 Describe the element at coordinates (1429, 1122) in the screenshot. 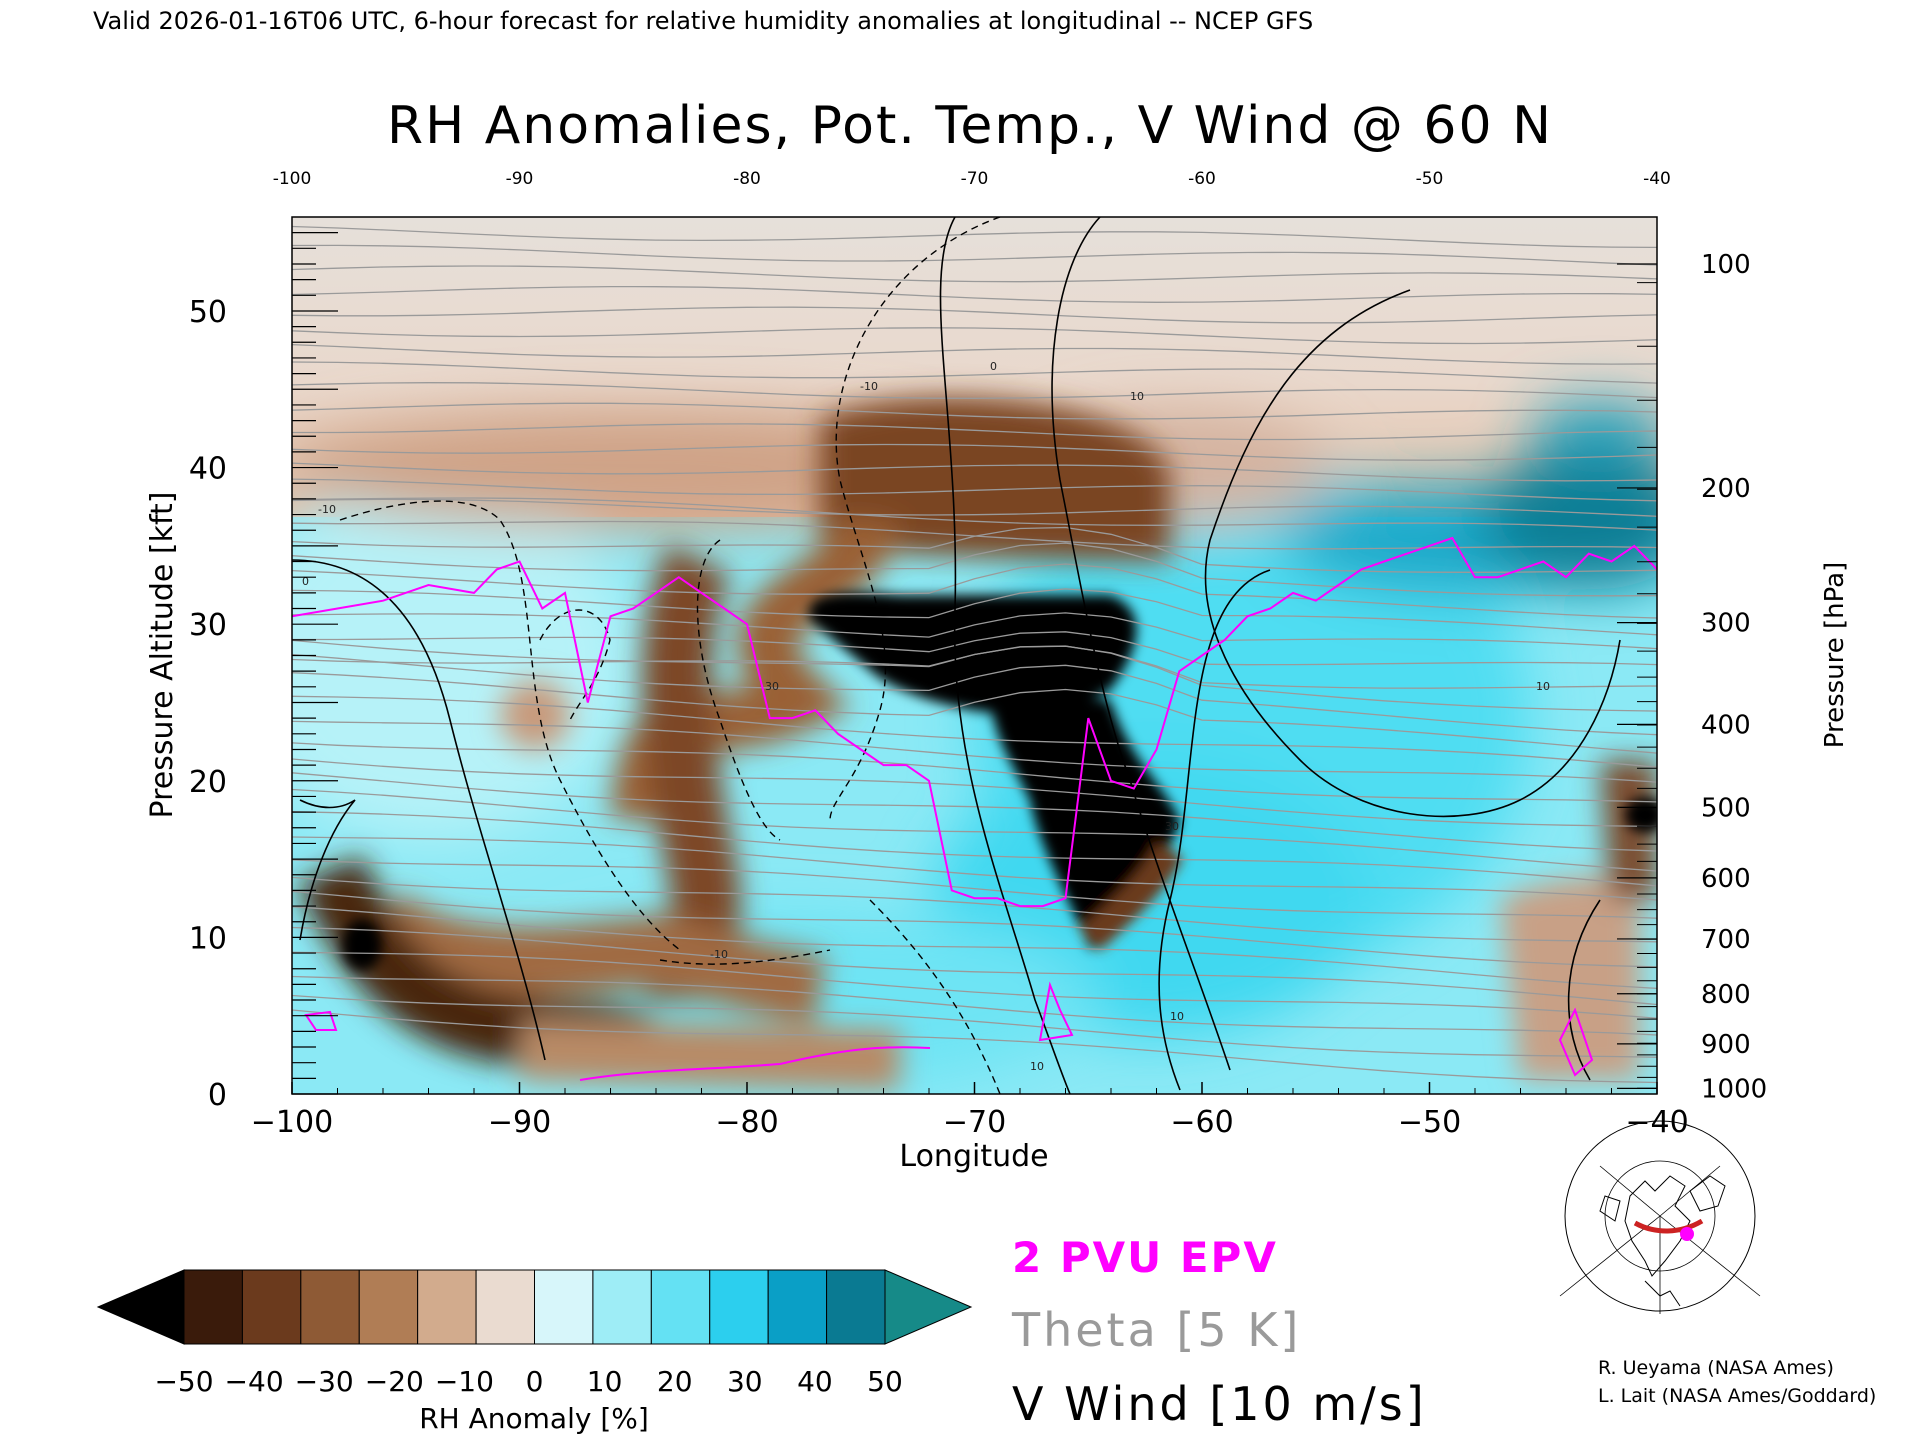

I see `x-tick-label: −50` at that location.